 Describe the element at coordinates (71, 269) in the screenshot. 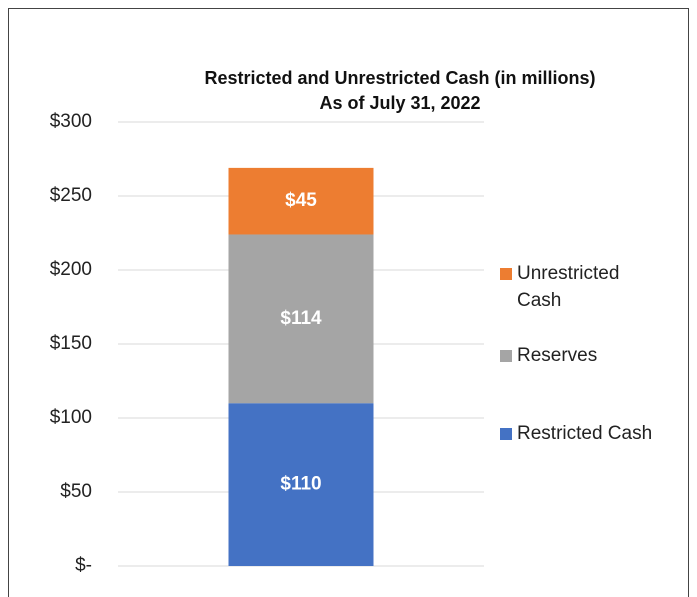

I see `y-tick-label: $200` at that location.